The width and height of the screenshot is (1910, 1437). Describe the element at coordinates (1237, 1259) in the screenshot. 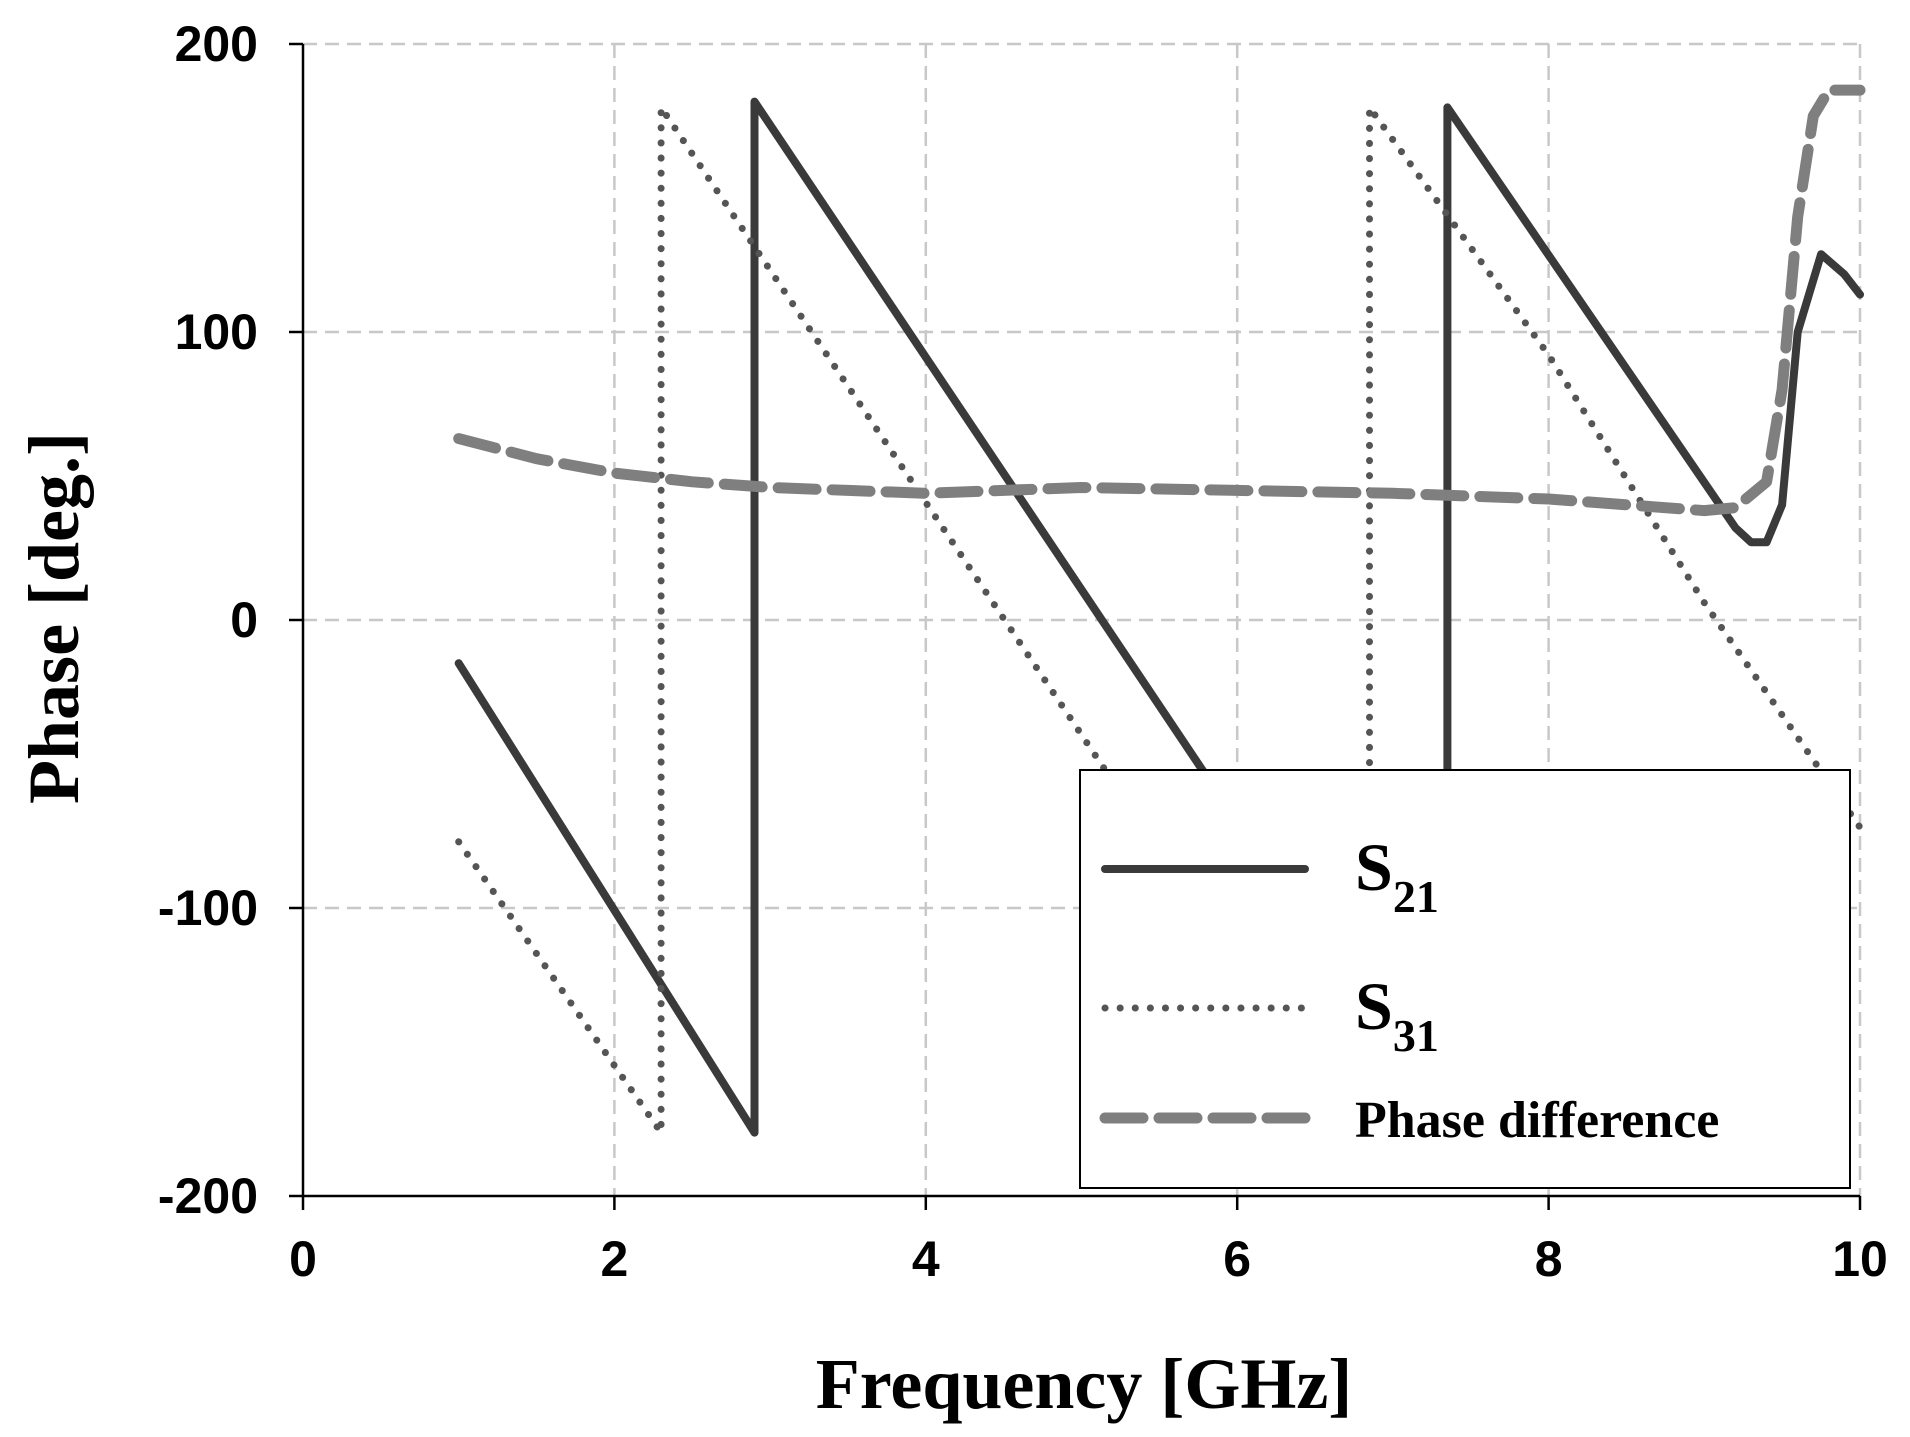

I see `x-tick-label: 6` at that location.